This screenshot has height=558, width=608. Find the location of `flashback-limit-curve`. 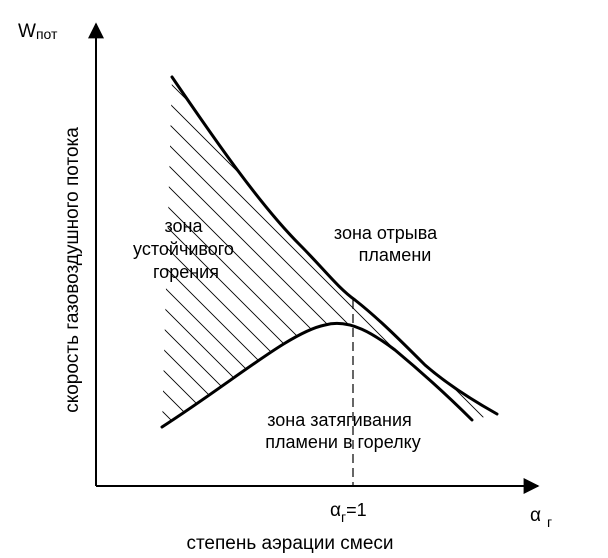

flashback-limit-curve is located at coordinates (317, 375).